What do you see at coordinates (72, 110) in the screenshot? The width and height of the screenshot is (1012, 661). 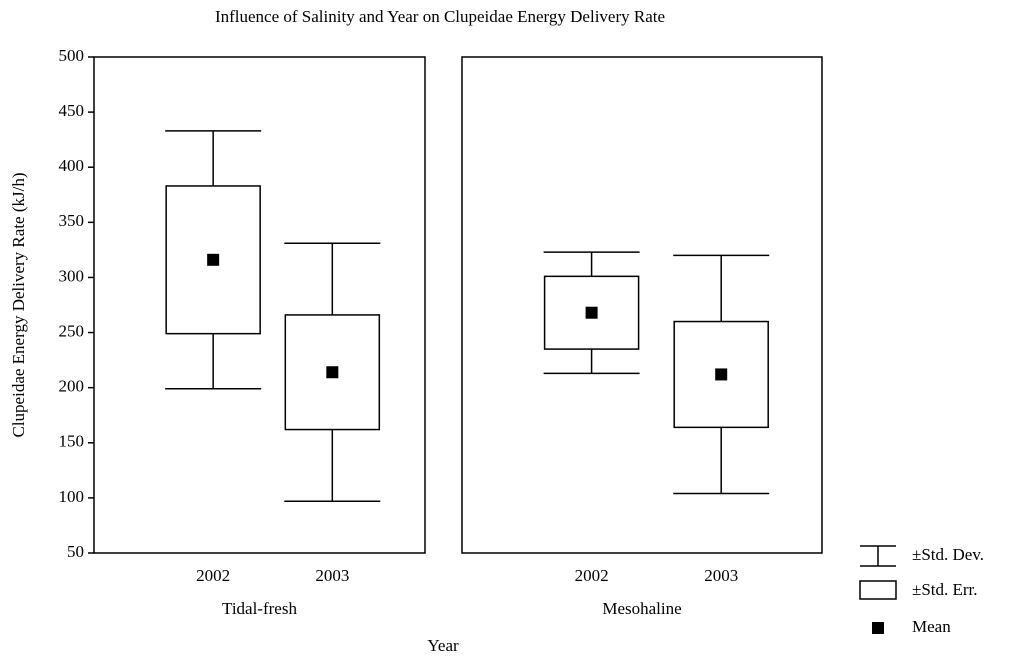 I see `y-tick-label: 450` at bounding box center [72, 110].